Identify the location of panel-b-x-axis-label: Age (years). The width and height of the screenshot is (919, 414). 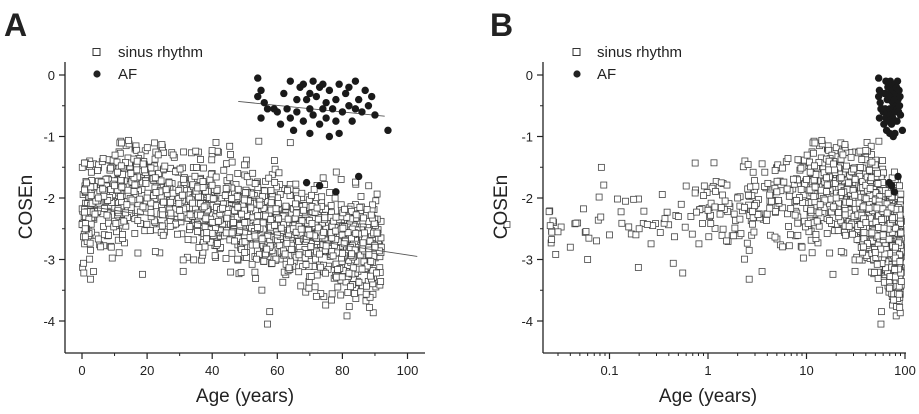
(708, 396).